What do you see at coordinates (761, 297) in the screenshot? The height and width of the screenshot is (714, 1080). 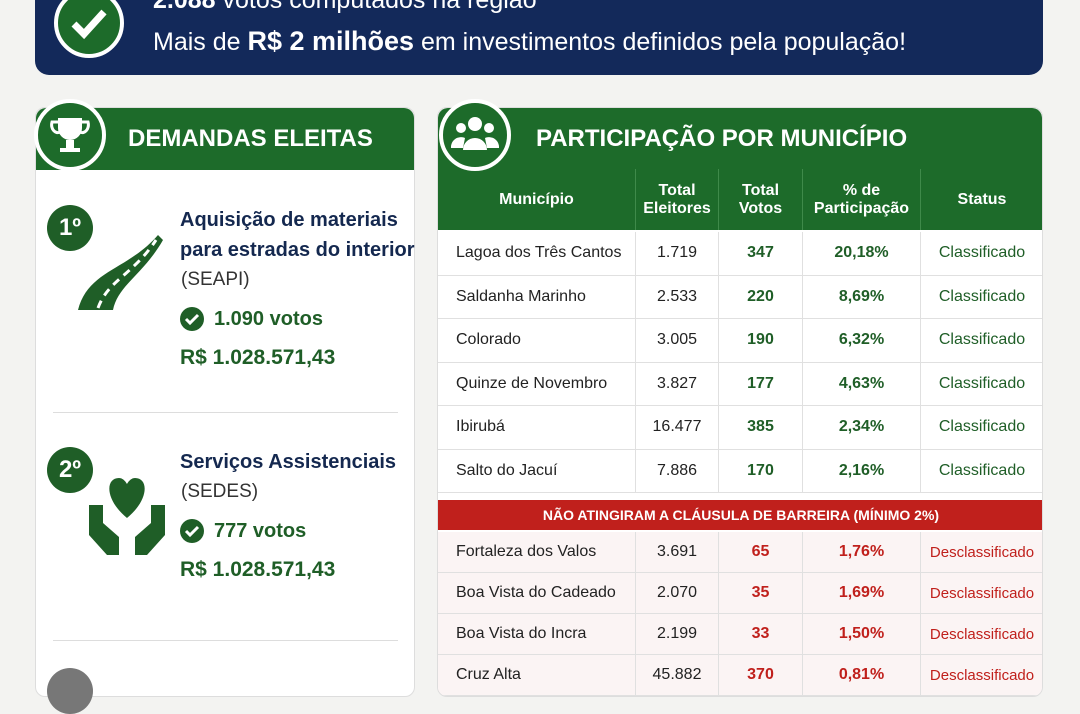 I see `table-cell: 220` at bounding box center [761, 297].